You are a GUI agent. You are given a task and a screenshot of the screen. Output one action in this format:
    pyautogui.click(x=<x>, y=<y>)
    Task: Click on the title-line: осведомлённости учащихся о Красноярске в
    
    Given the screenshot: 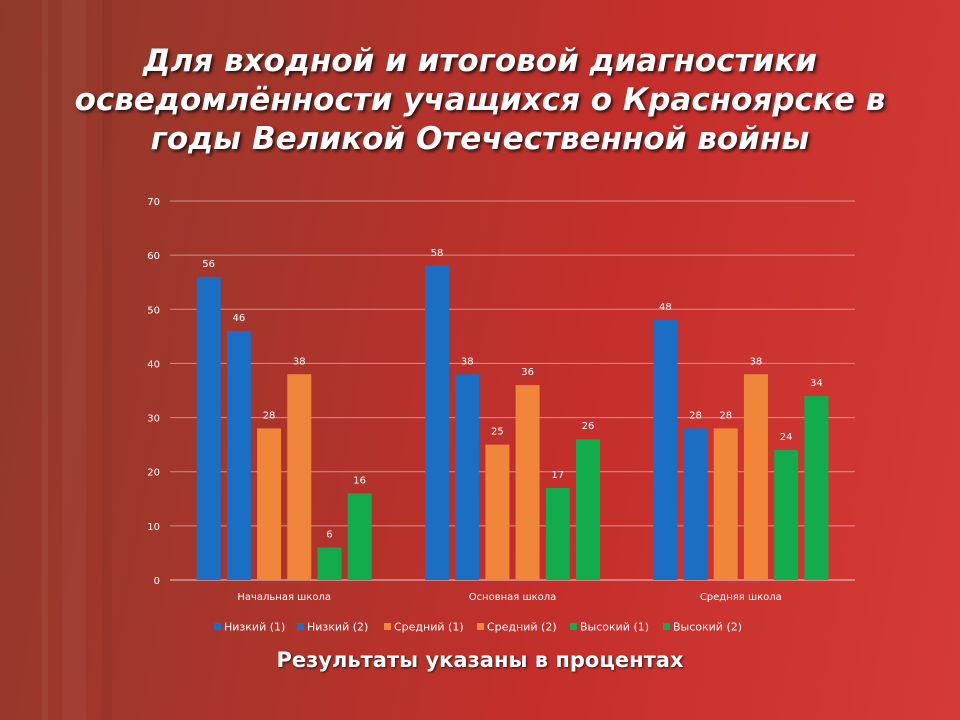 What is the action you would take?
    pyautogui.click(x=480, y=100)
    